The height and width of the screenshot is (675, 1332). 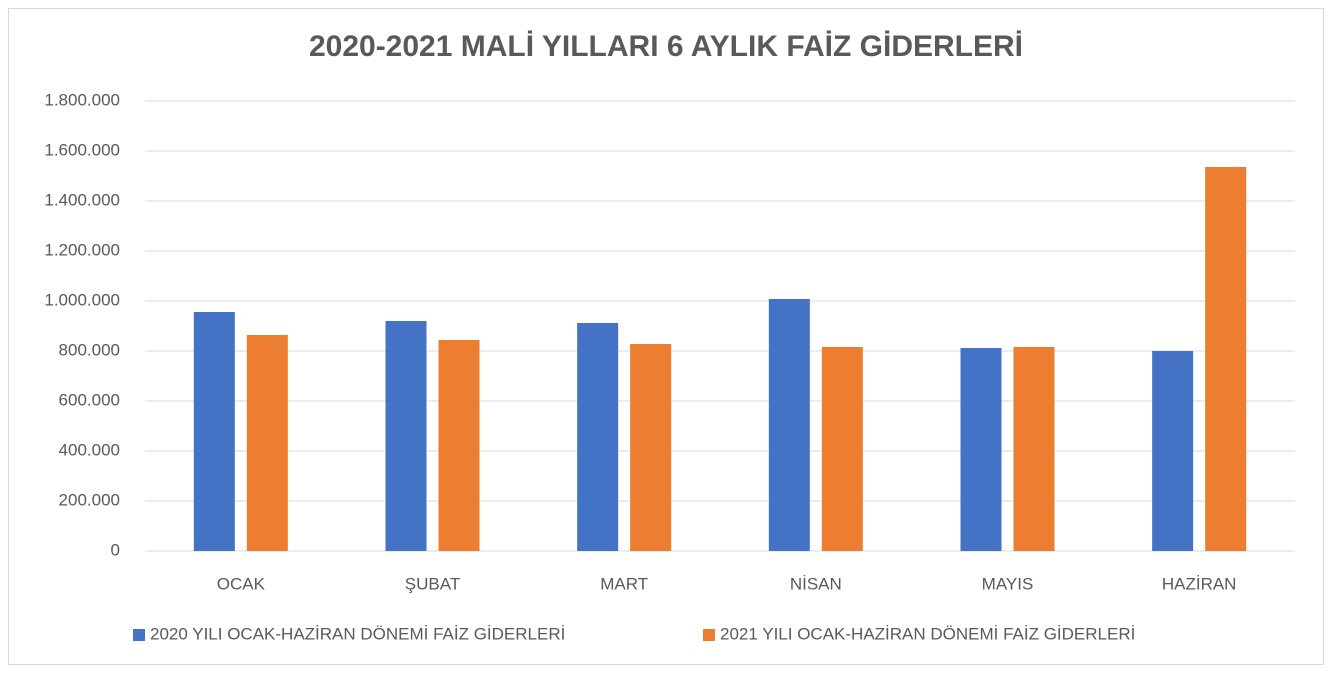 I want to click on y-tick-label: 1.400.000, so click(x=82, y=199).